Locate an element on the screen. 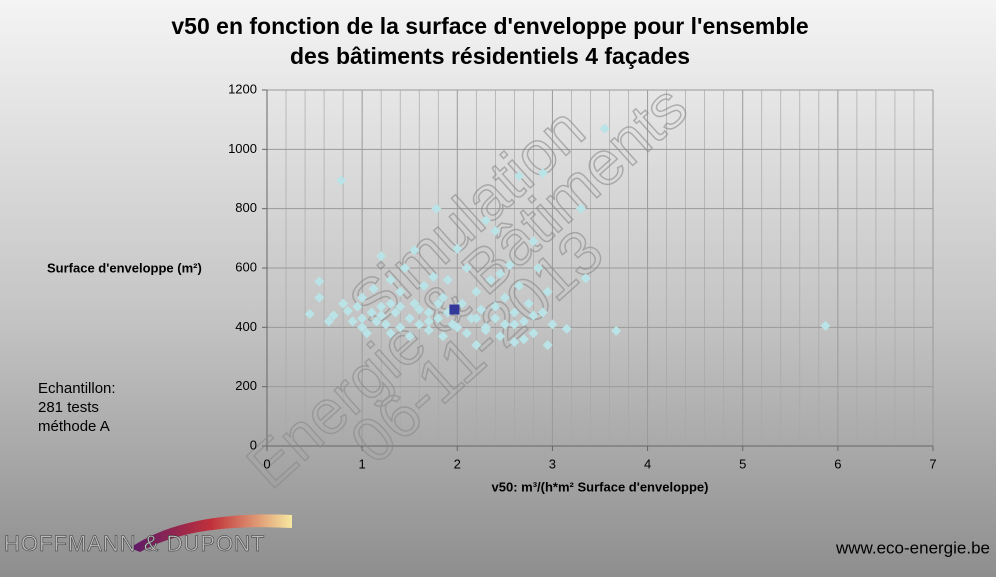 This screenshot has height=577, width=996. logo-swoosh is located at coordinates (211, 533).